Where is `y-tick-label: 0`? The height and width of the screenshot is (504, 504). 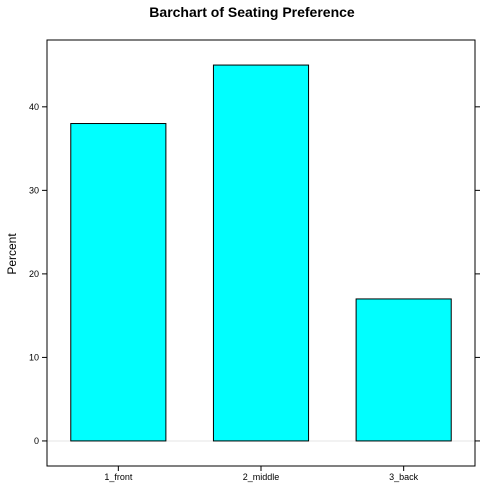 y-tick-label: 0 is located at coordinates (36, 441).